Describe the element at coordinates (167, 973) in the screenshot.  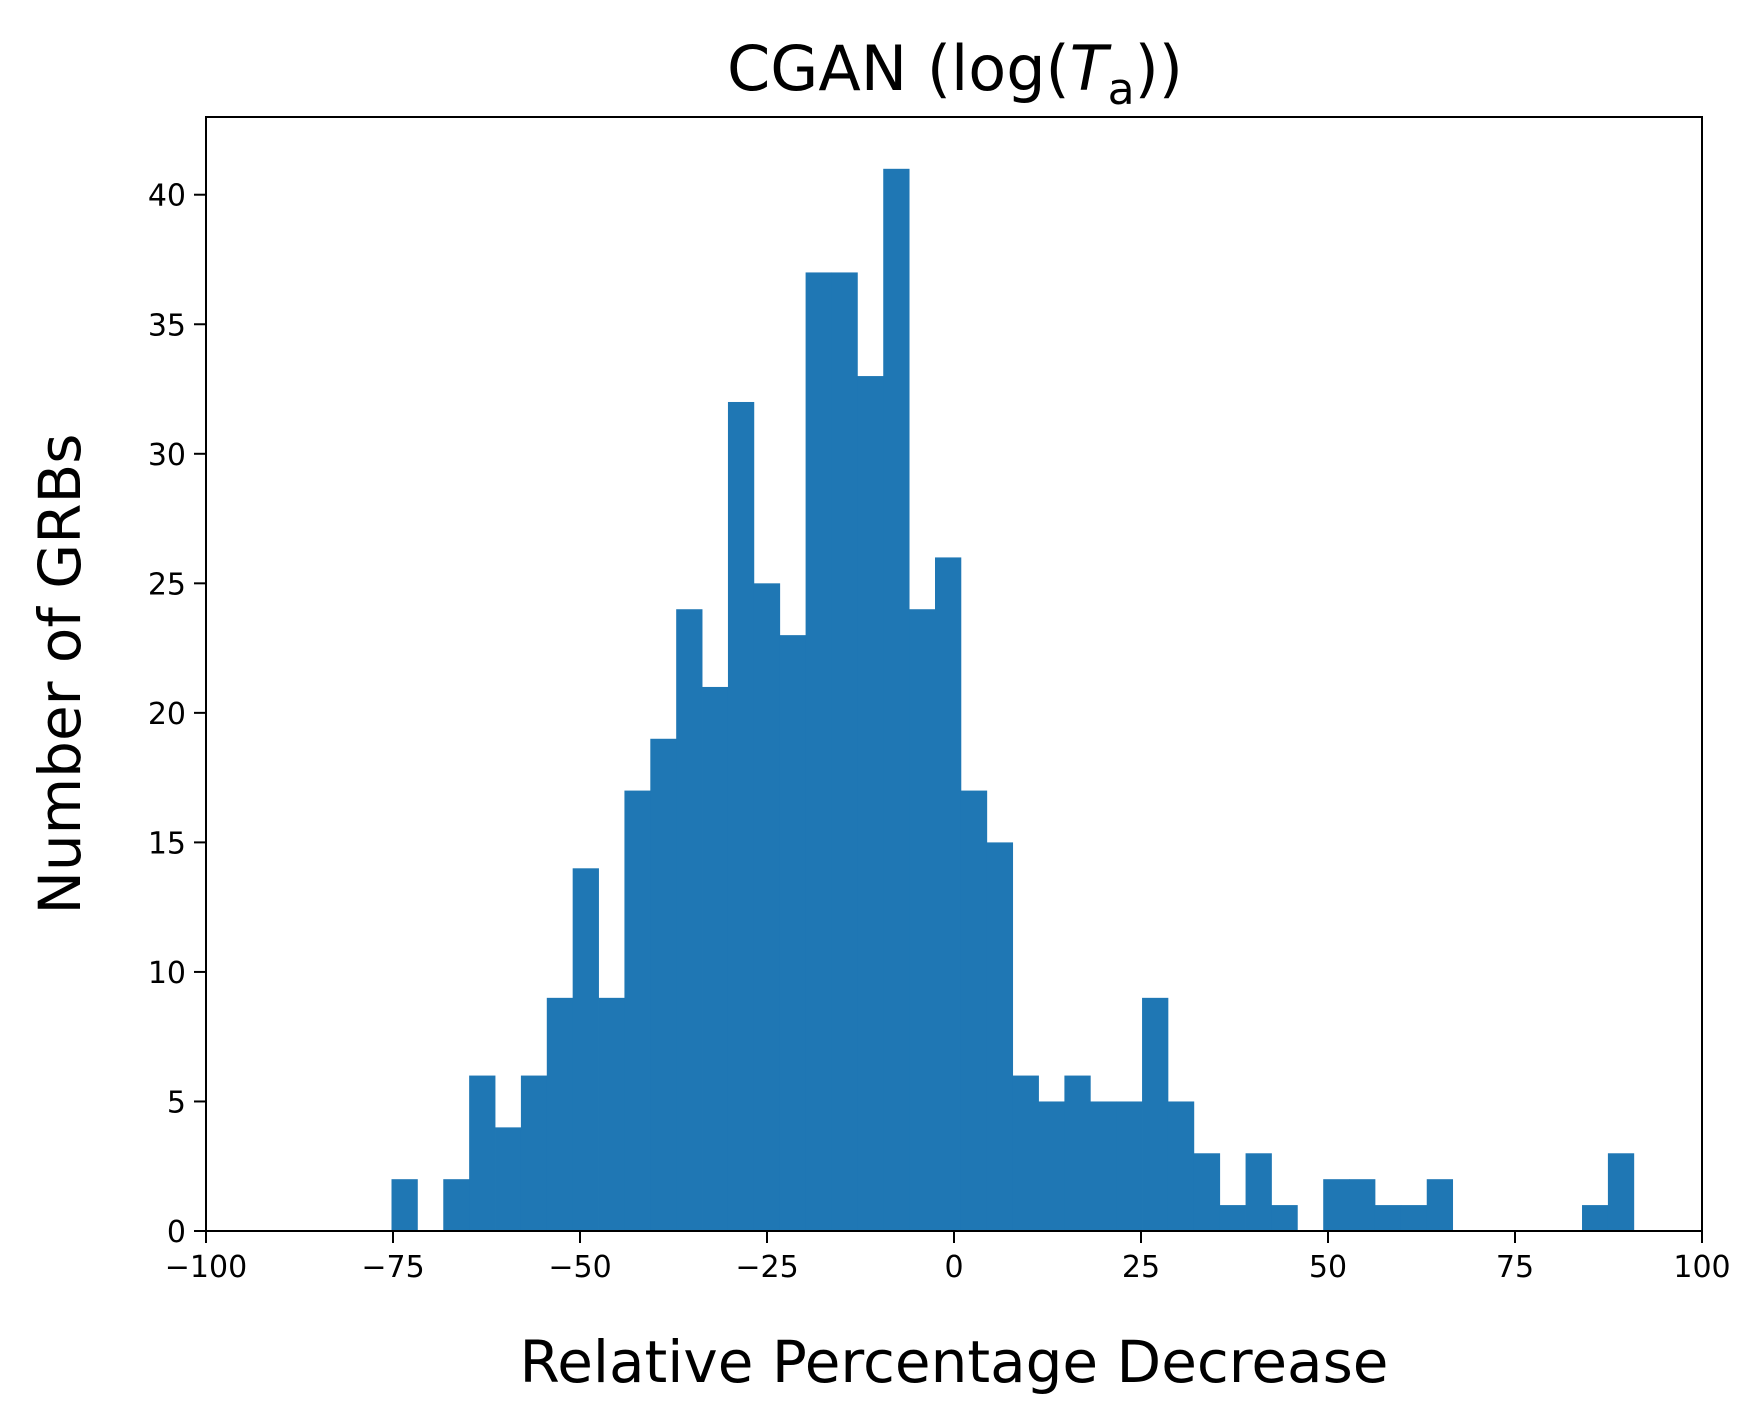
I see `y-tick-label: 10` at that location.